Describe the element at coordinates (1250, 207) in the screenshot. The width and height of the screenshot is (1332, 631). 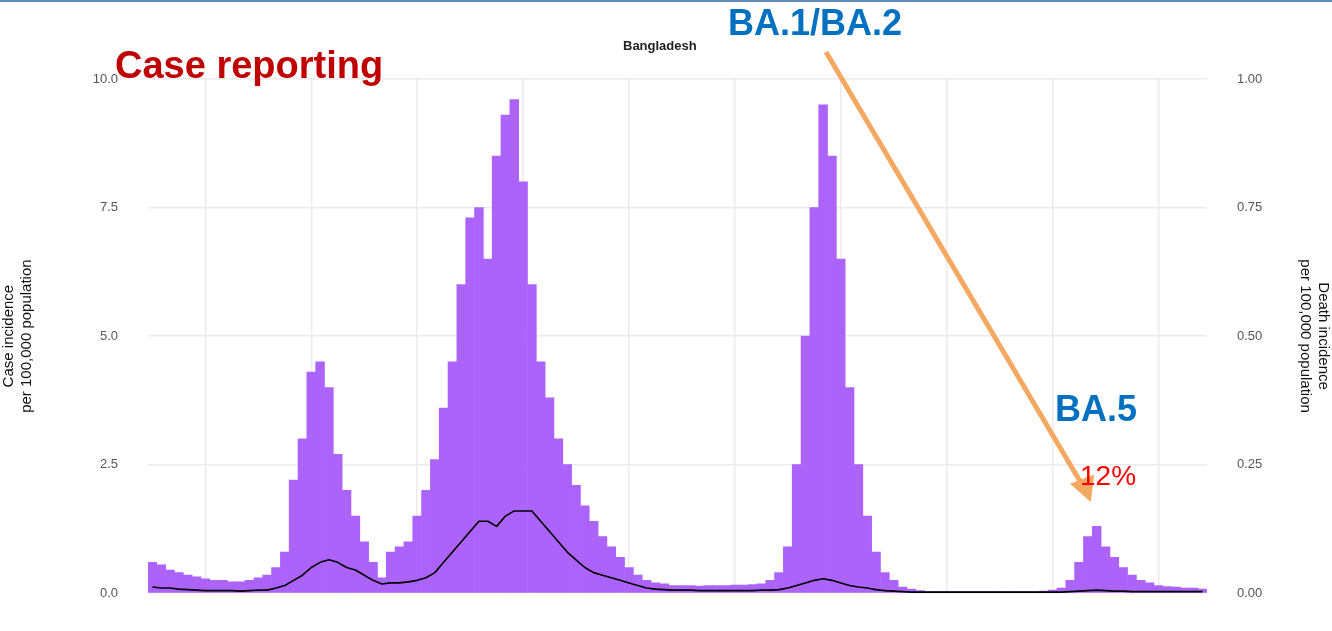
I see `y2-tick-label: 0.75` at that location.